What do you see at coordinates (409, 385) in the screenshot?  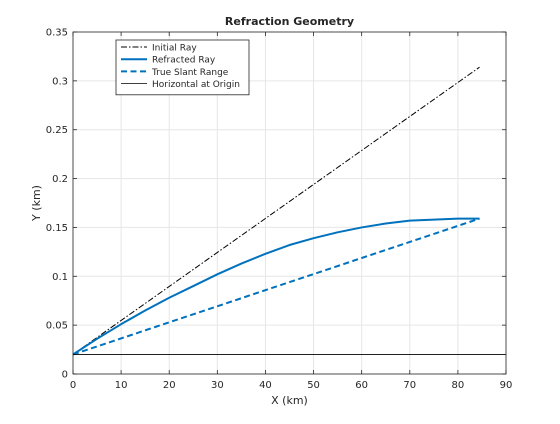 I see `x-tick-label: 70` at bounding box center [409, 385].